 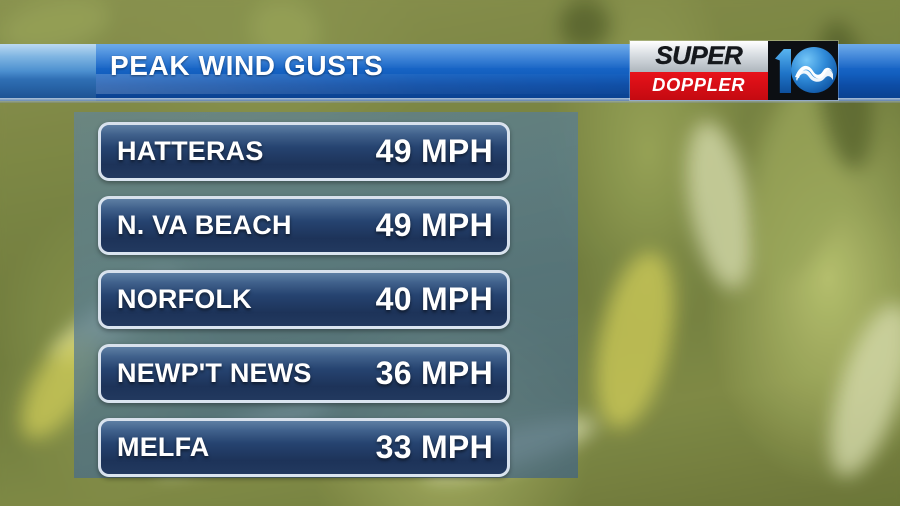 I want to click on header-bar-left-segment, so click(x=50, y=72).